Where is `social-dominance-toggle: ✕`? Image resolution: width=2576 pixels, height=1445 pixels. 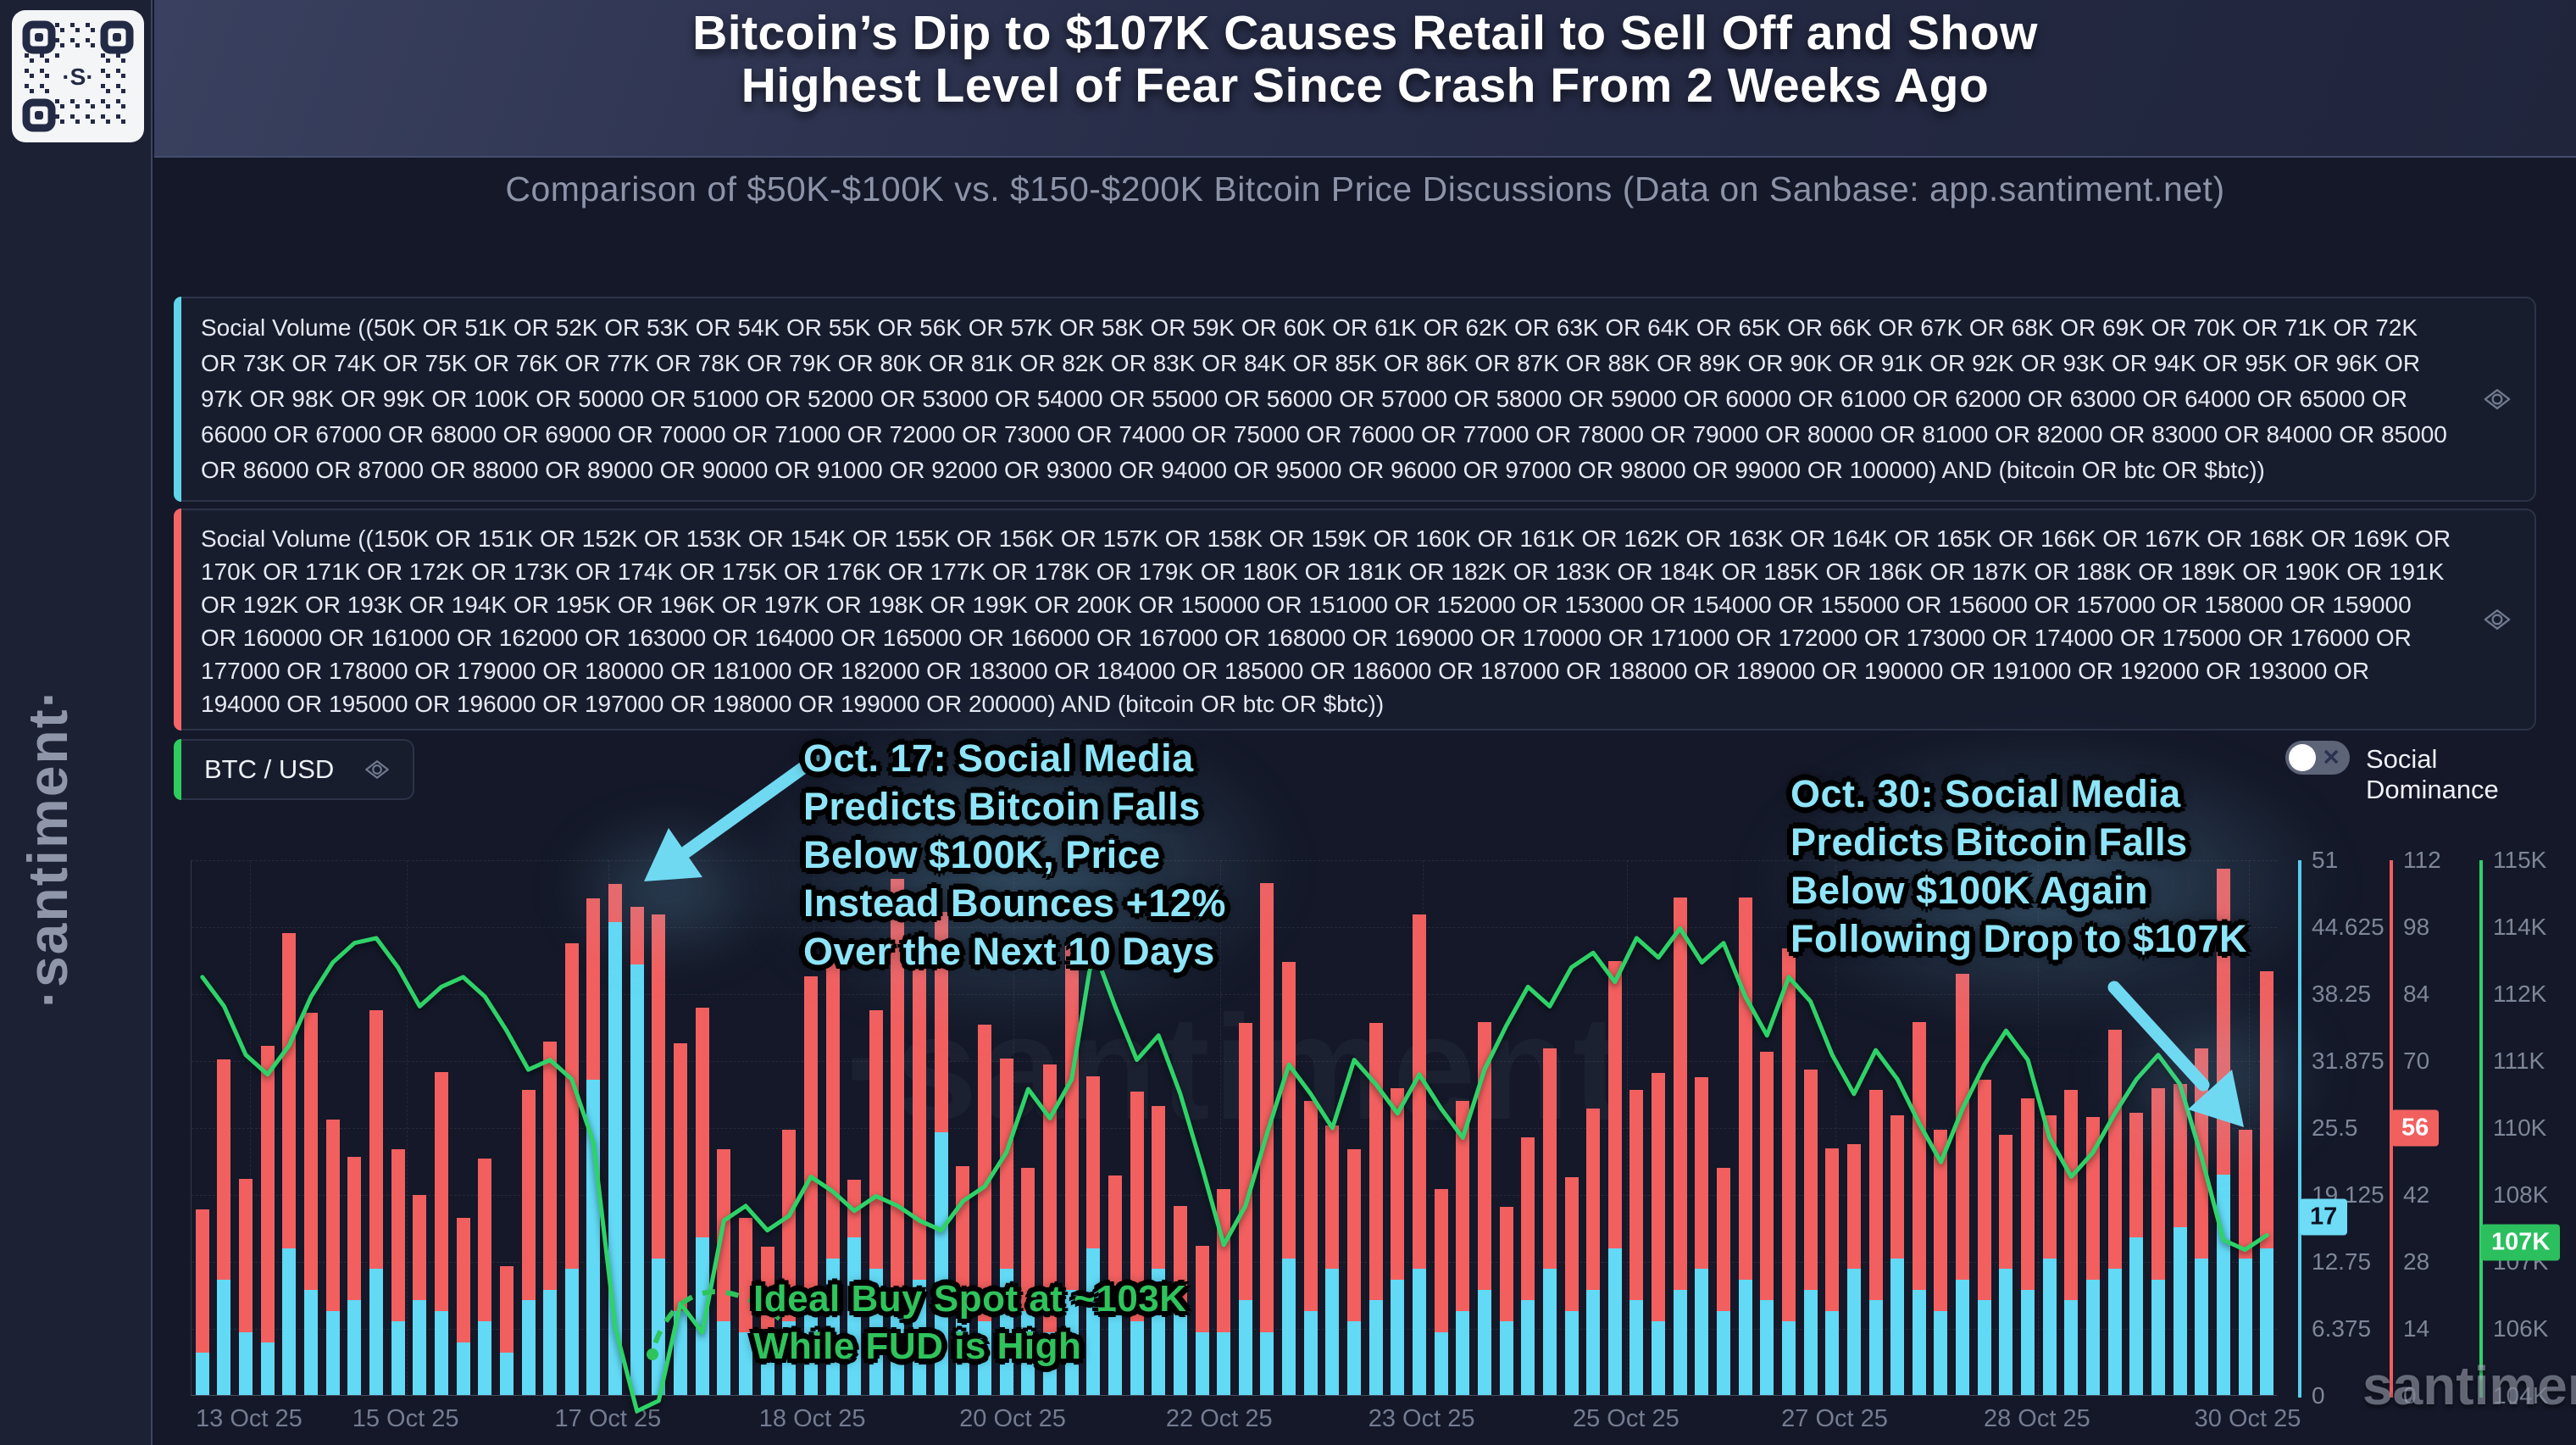
social-dominance-toggle: ✕ is located at coordinates (2317, 758).